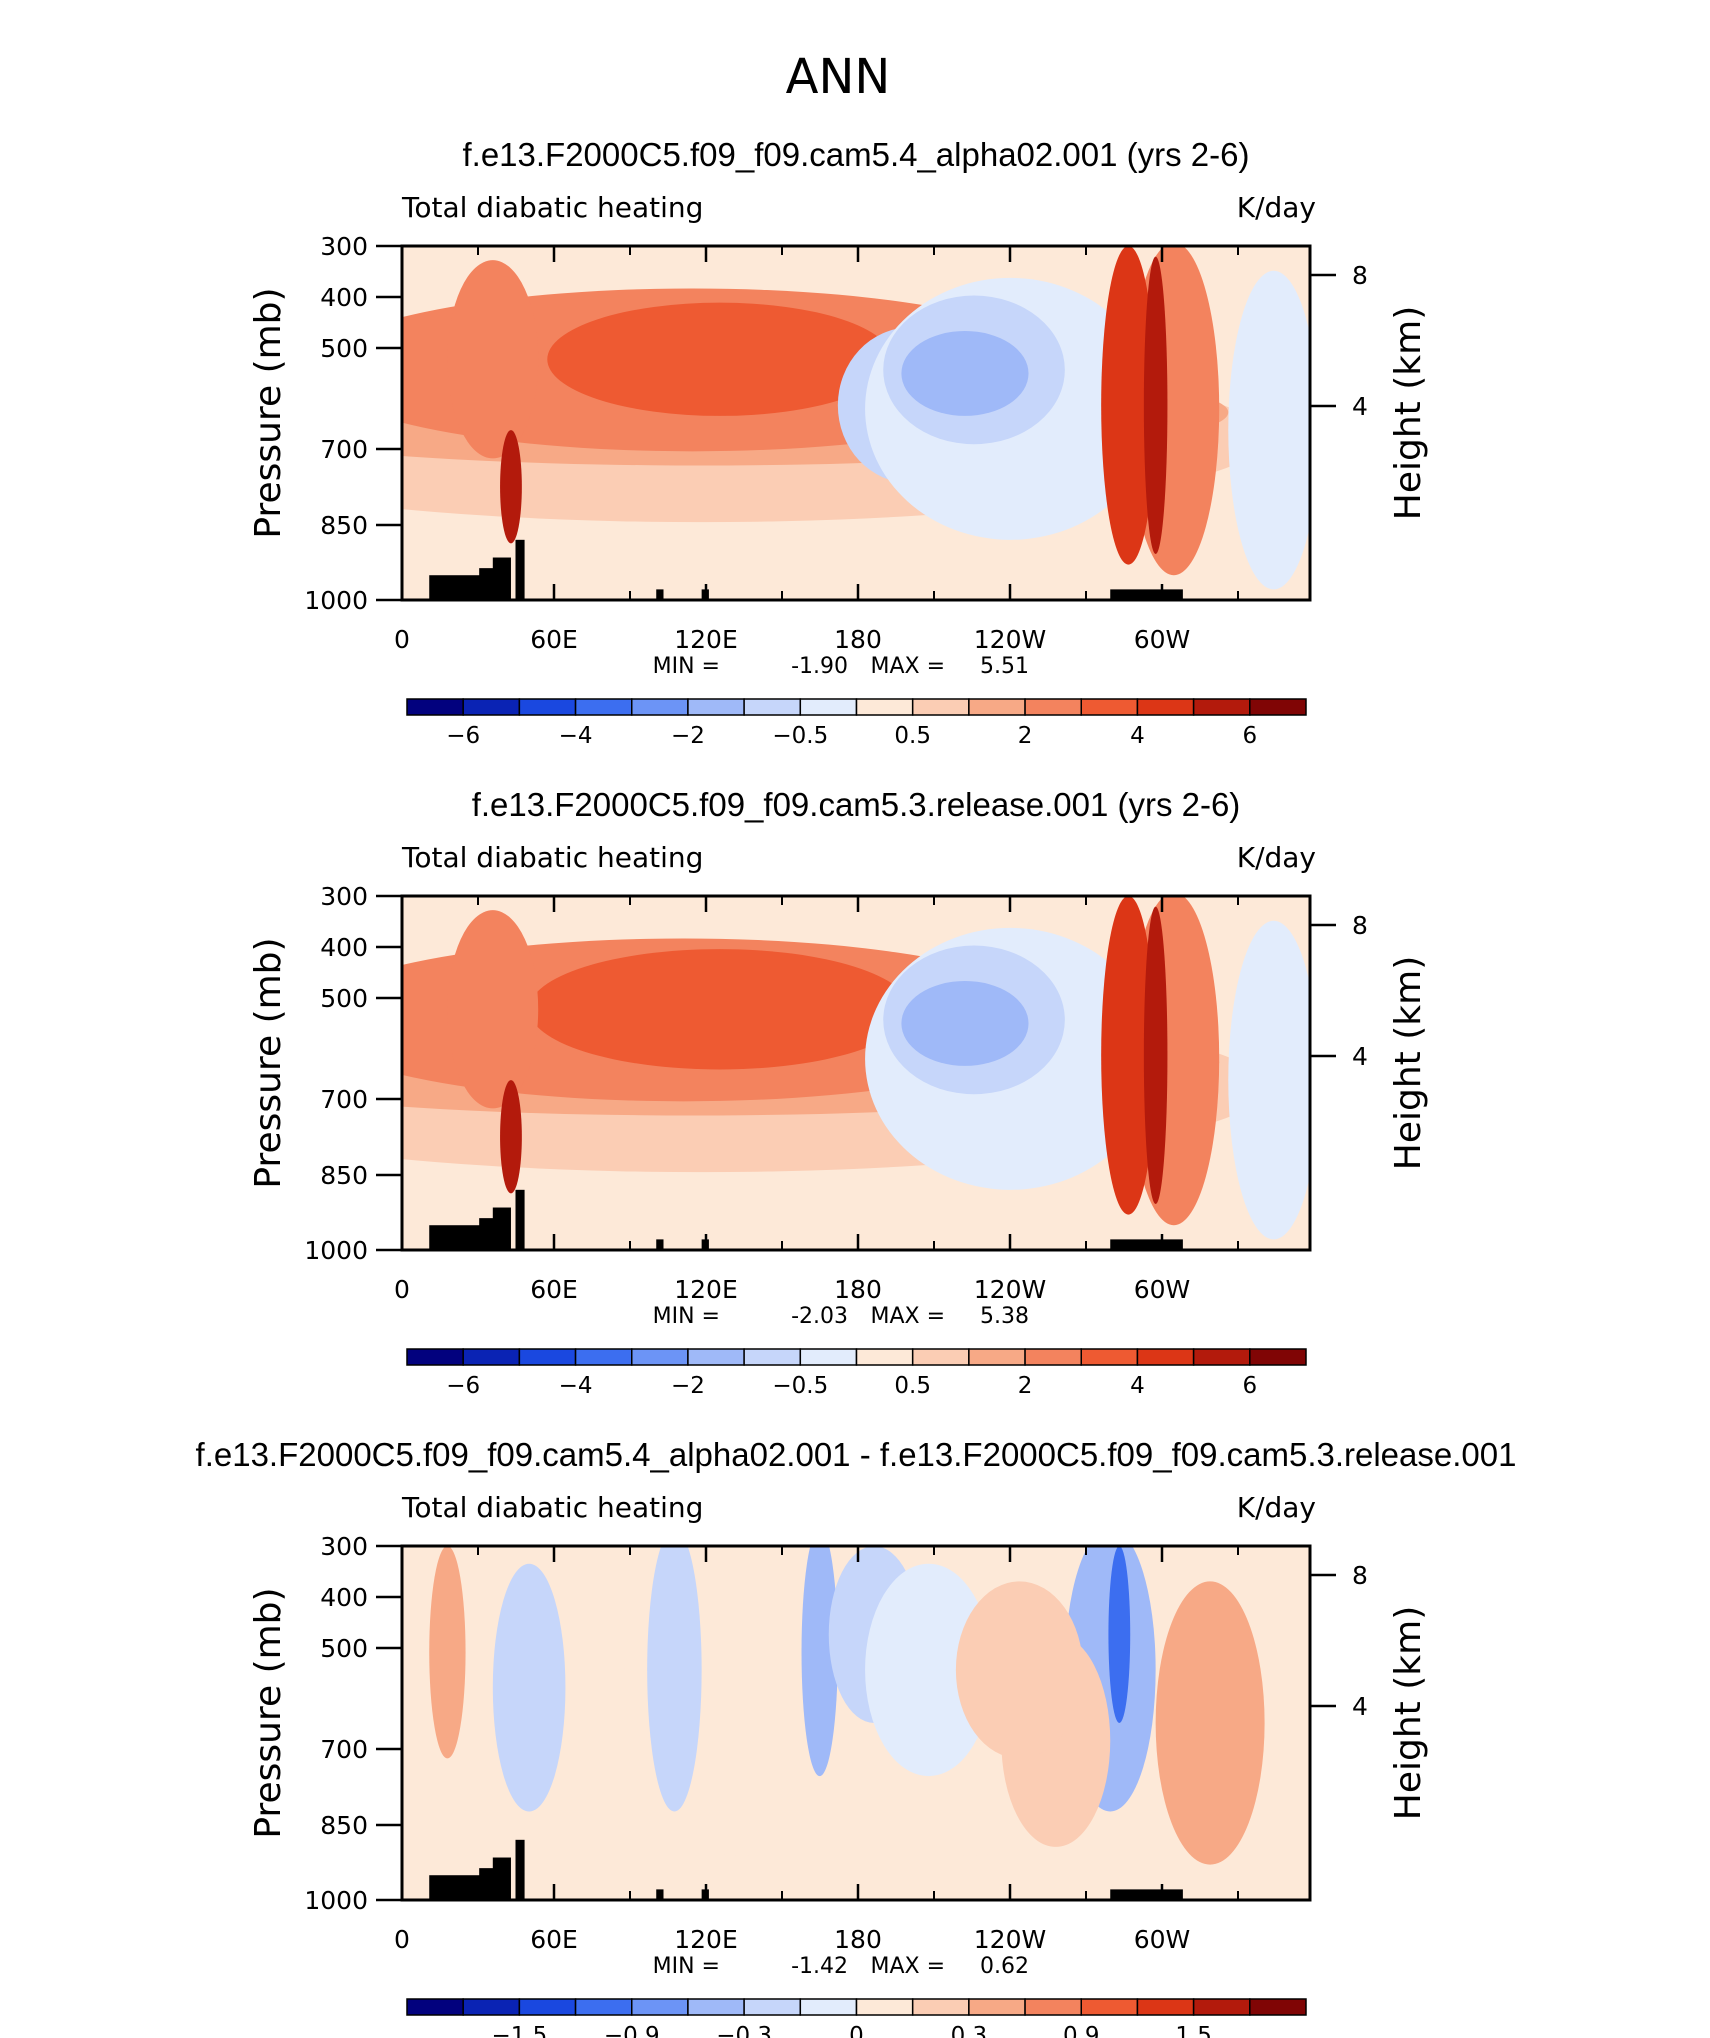 The image size is (1710, 2038). I want to click on colorbar-label: −0.3, so click(744, 2030).